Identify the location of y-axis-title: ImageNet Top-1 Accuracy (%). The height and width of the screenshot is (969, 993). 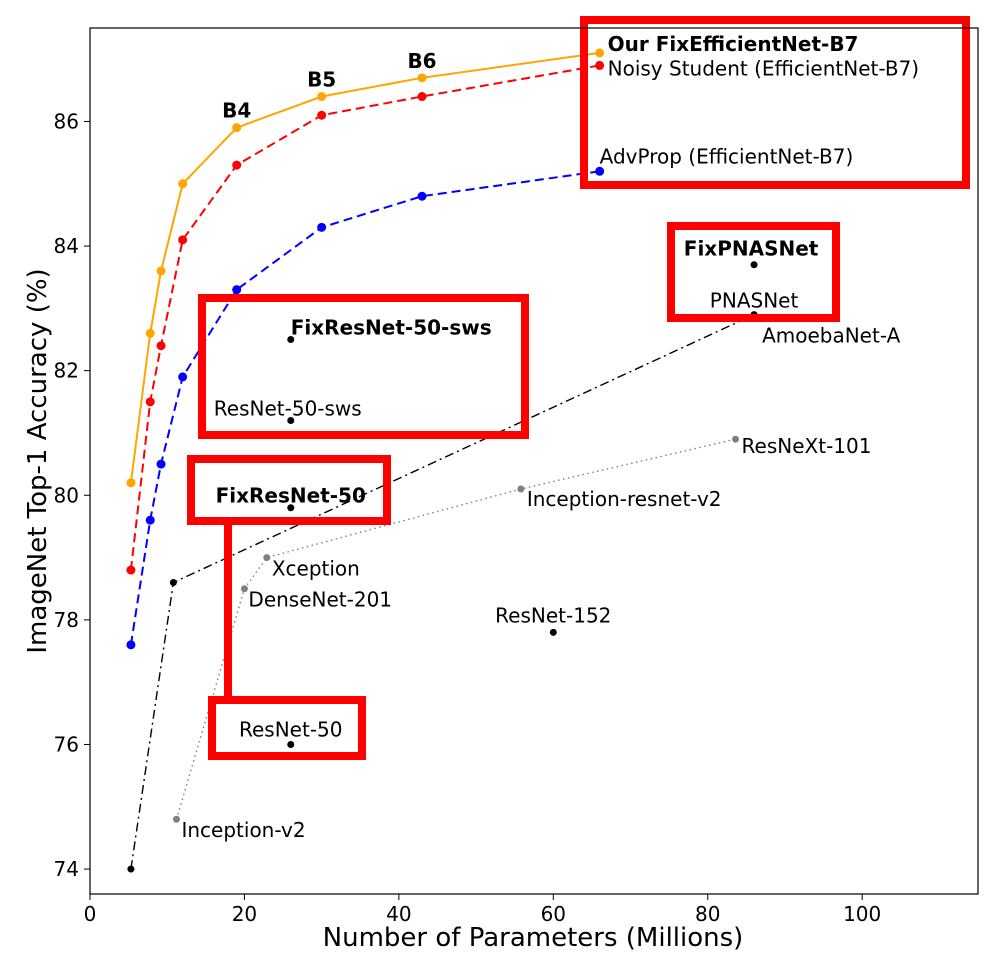
(38, 460).